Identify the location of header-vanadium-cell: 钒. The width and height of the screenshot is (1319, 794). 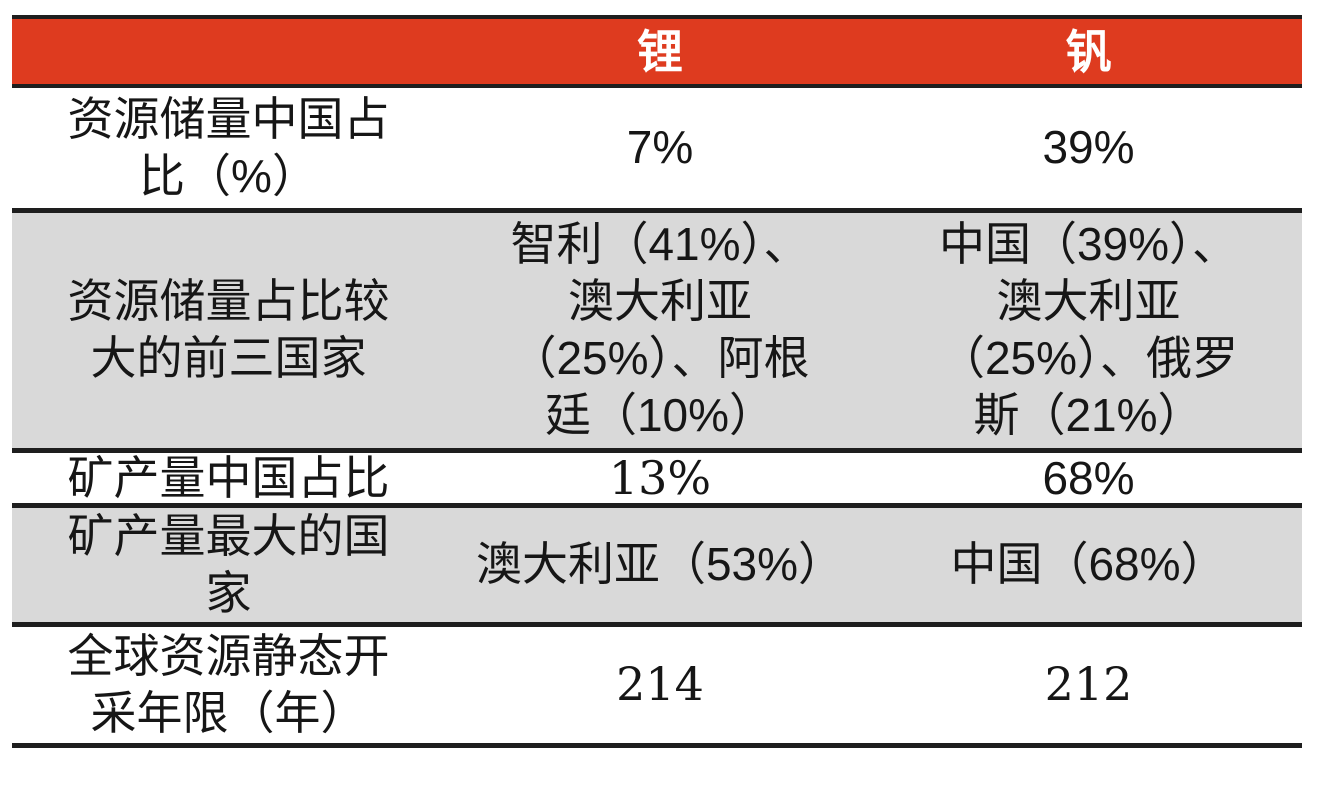
(1088, 51).